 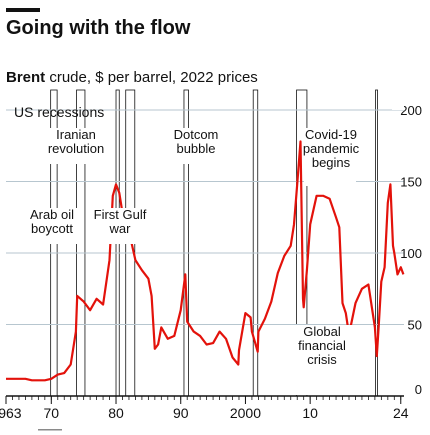 What do you see at coordinates (411, 110) in the screenshot?
I see `y-tick-label: 200` at bounding box center [411, 110].